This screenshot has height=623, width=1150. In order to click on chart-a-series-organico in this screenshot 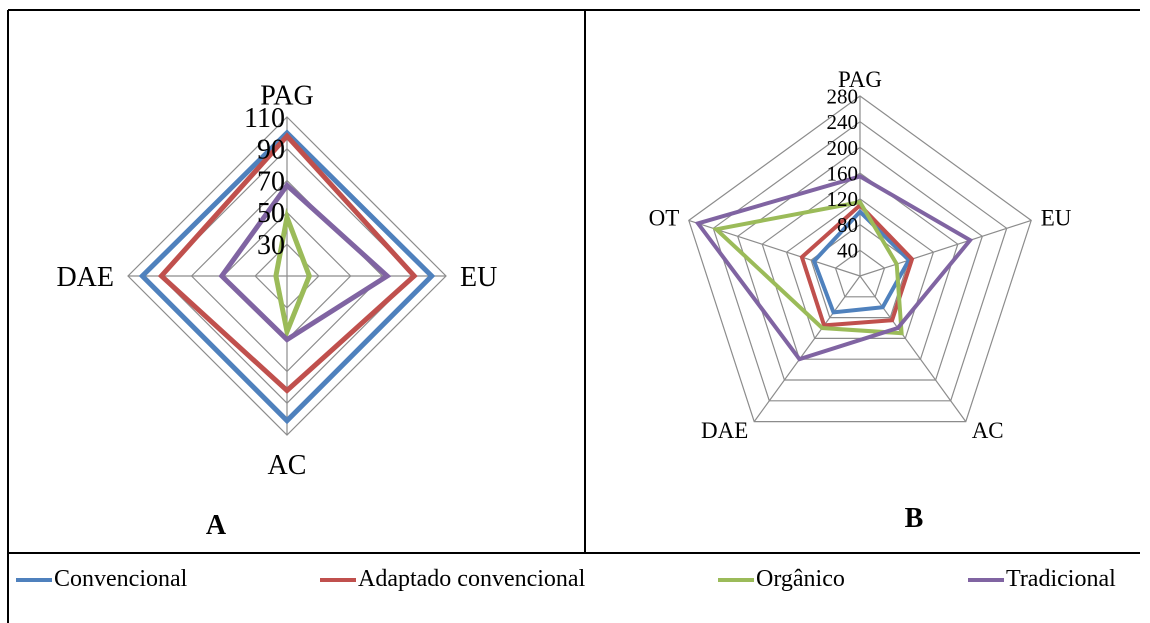, I will do `click(292, 274)`.